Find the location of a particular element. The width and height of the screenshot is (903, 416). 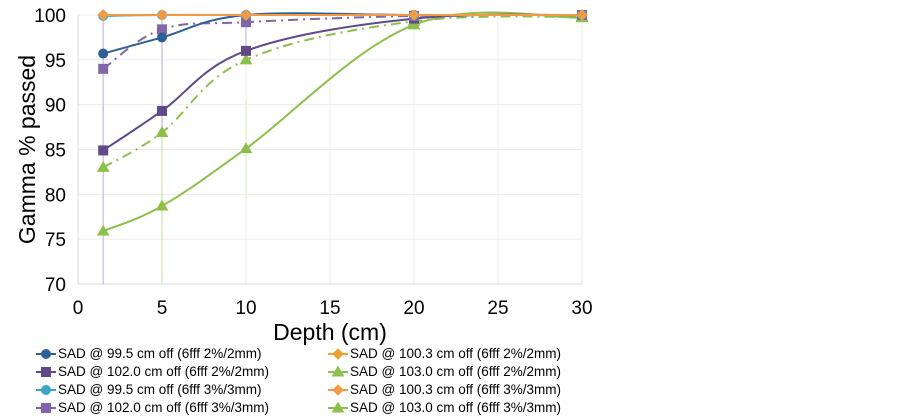

y-tick-label: 80 is located at coordinates (55, 195).